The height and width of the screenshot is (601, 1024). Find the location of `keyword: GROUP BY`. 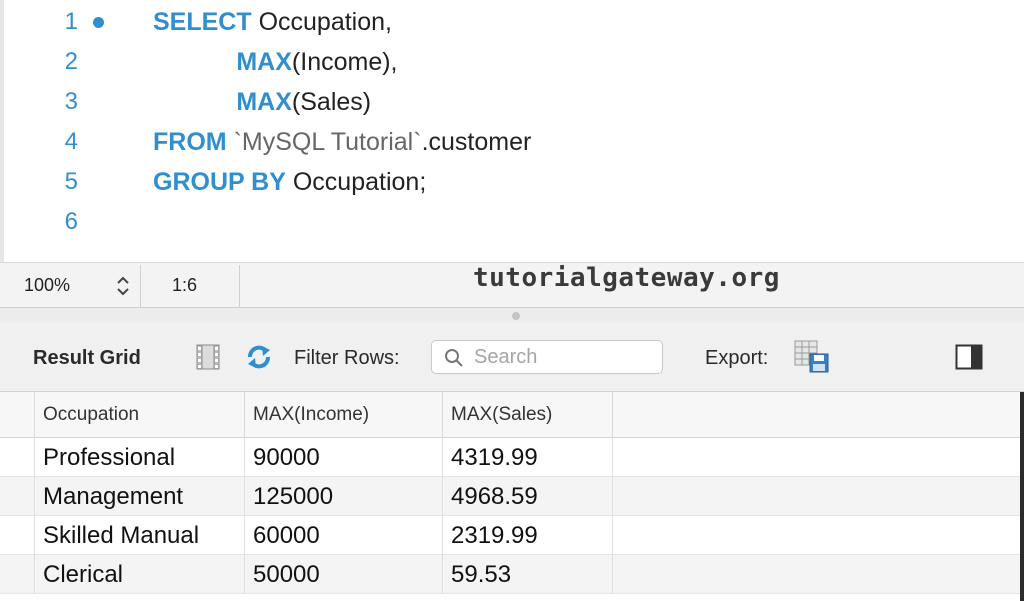

keyword: GROUP BY is located at coordinates (219, 182).